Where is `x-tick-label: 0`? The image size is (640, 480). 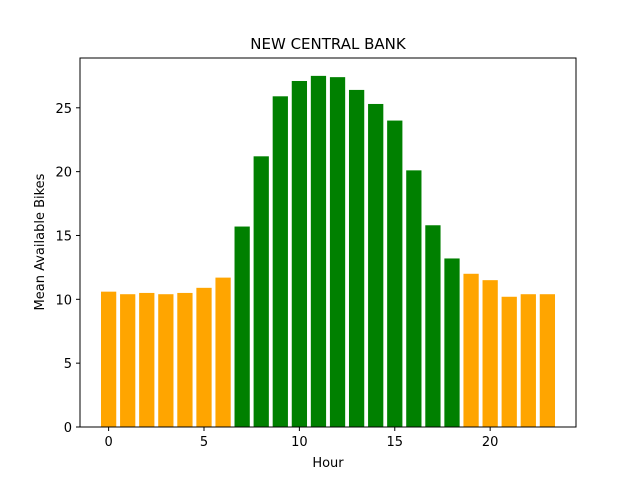 x-tick-label: 0 is located at coordinates (108, 442).